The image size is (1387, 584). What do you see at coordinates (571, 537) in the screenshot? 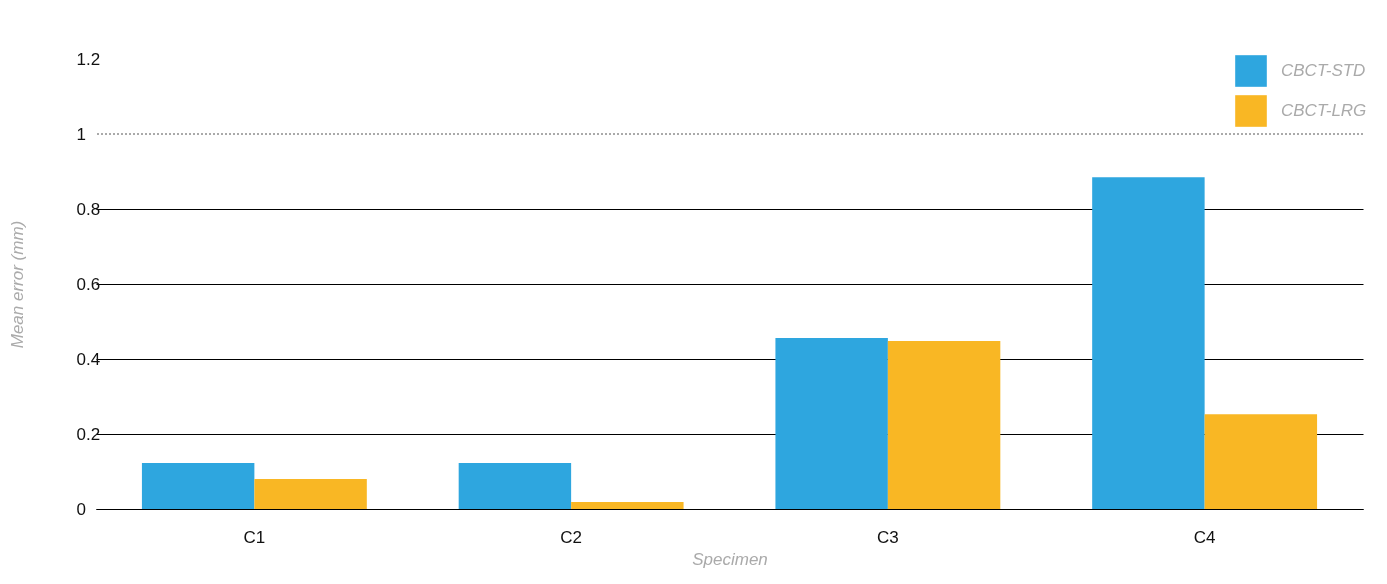
I see `x-tick-label: C2` at bounding box center [571, 537].